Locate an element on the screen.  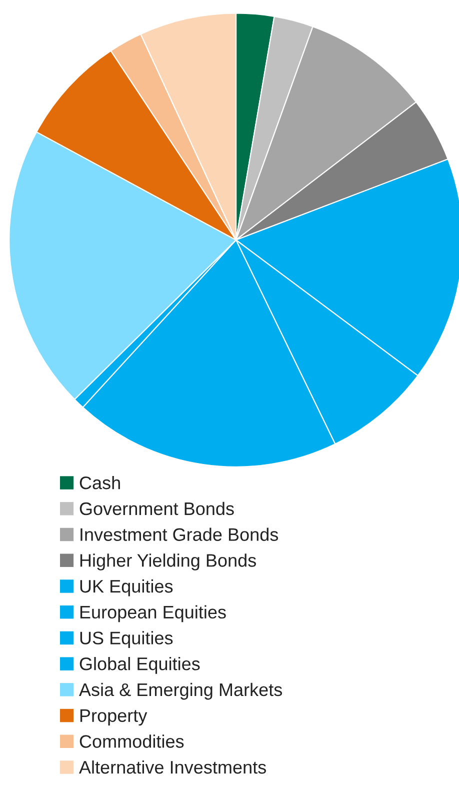
legend-label: Property is located at coordinates (114, 717).